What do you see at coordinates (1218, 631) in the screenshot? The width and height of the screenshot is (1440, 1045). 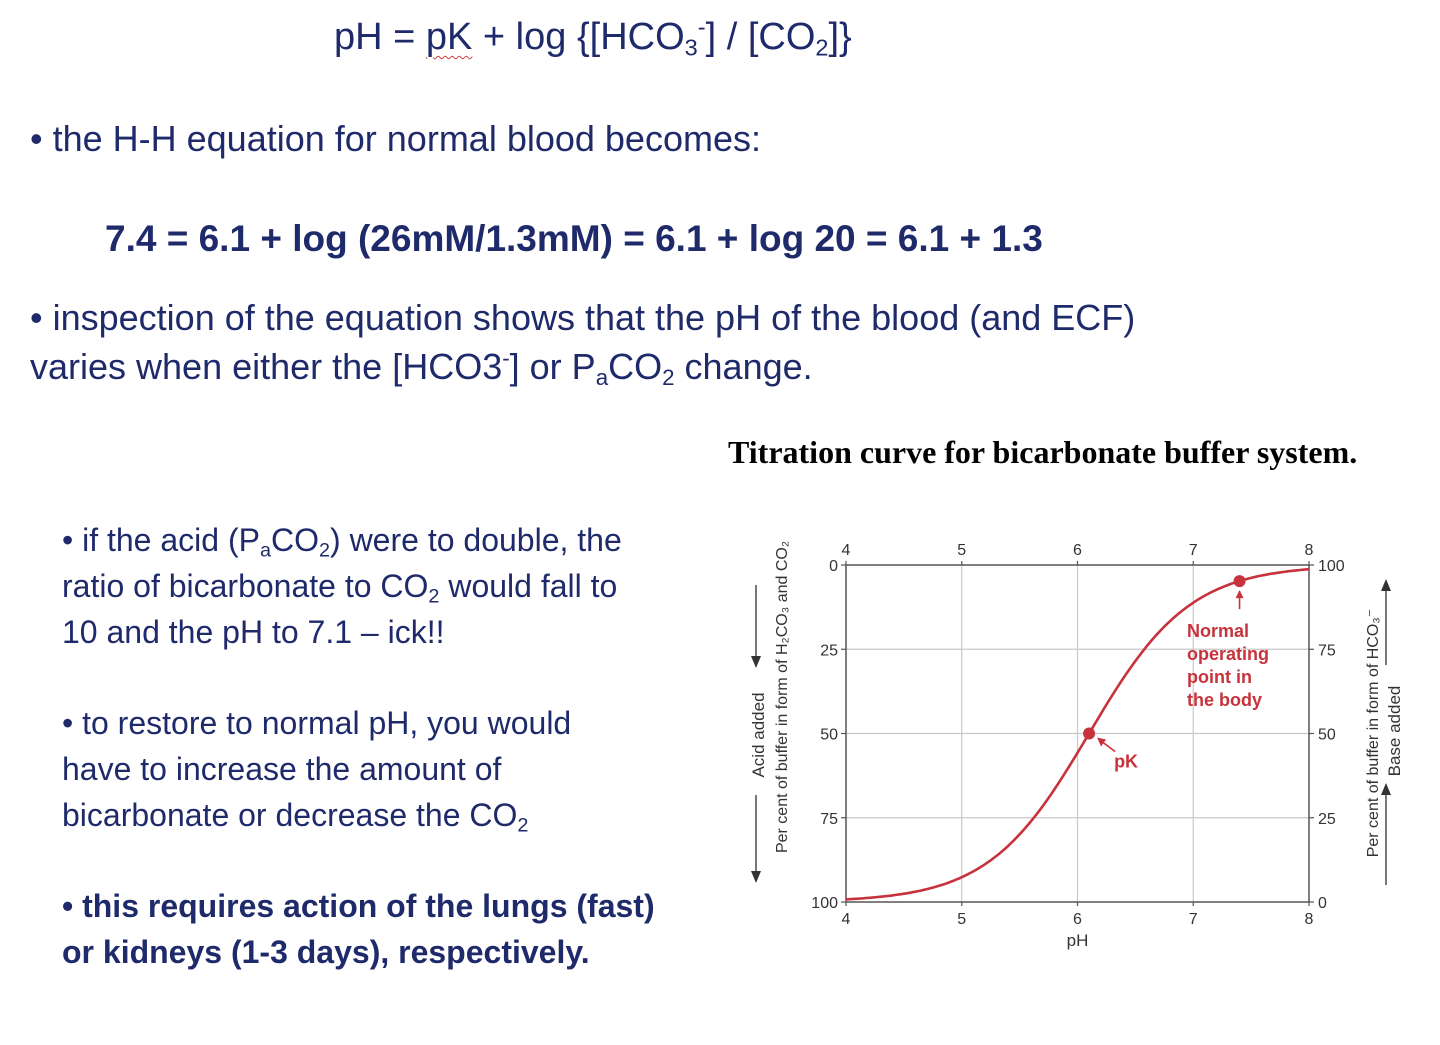 I see `operating-point-label-line: Normal` at bounding box center [1218, 631].